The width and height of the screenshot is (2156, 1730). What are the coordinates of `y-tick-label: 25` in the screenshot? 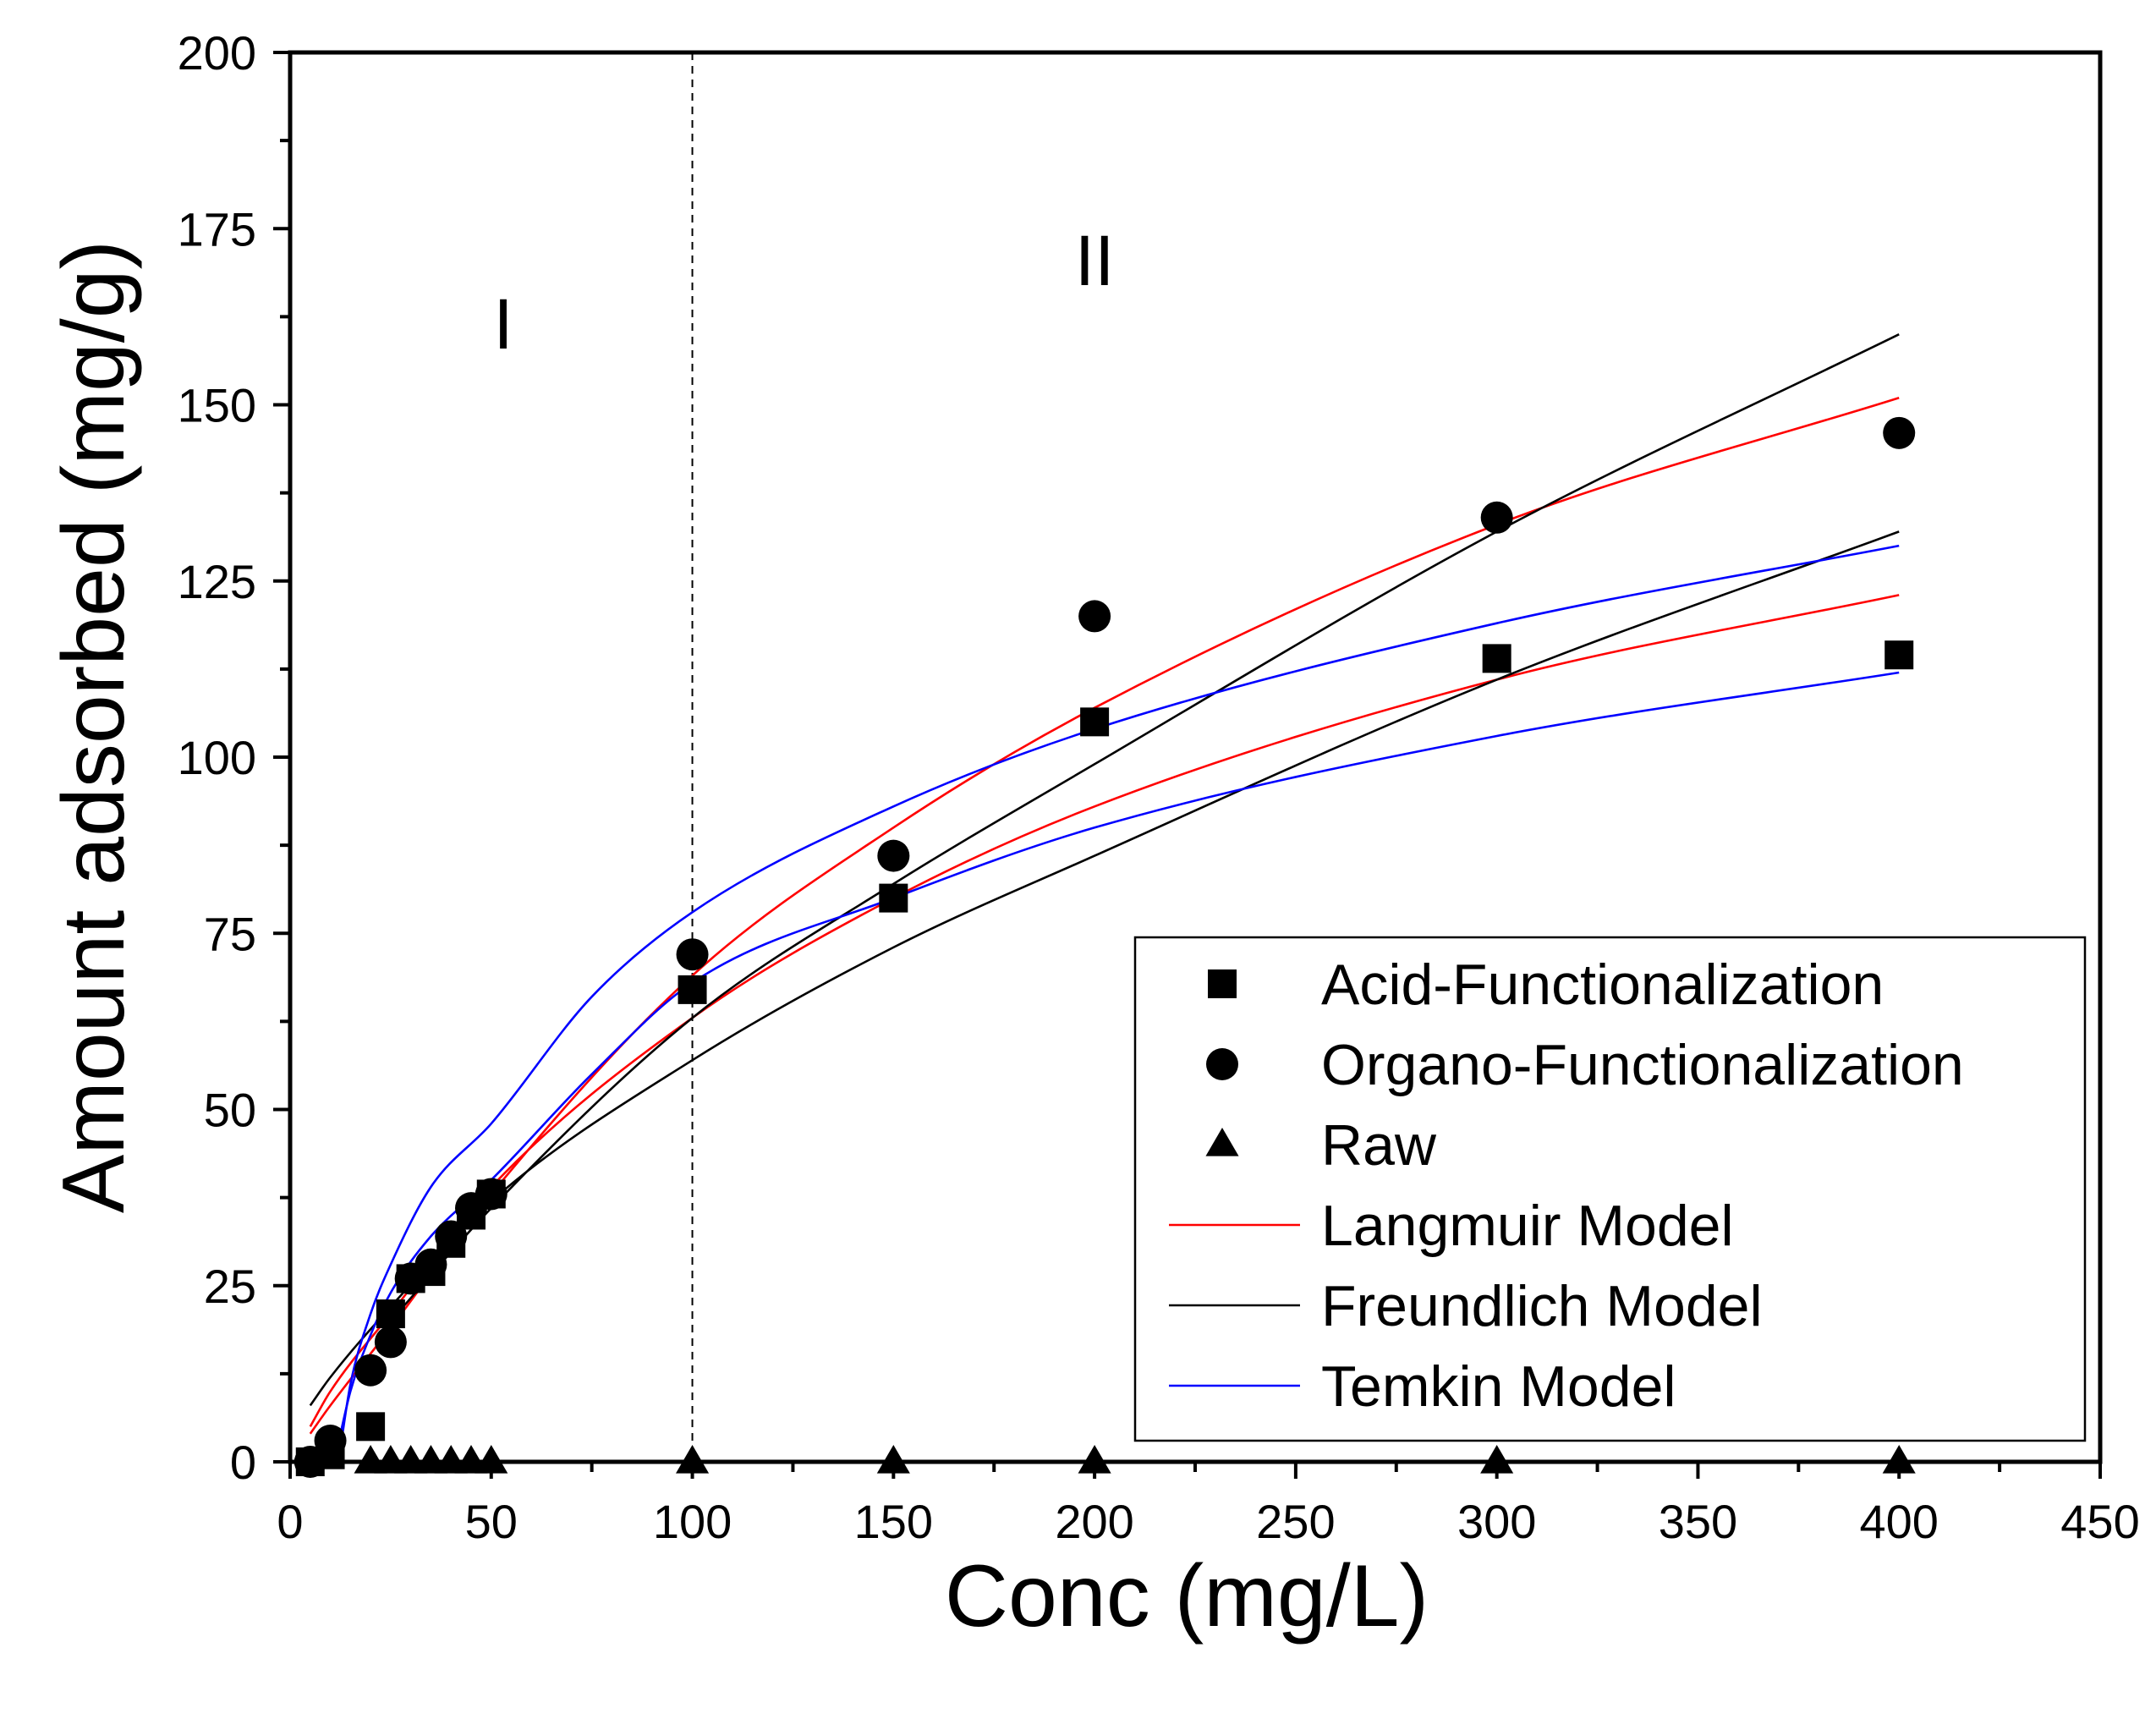 It's located at (230, 1286).